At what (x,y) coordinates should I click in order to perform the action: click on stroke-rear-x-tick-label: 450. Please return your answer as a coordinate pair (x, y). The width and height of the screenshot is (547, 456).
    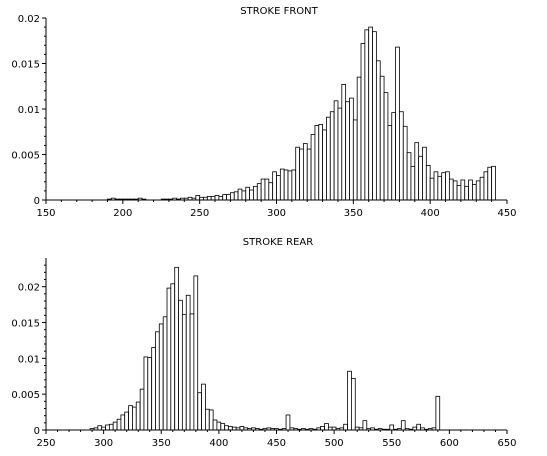
    Looking at the image, I should click on (276, 443).